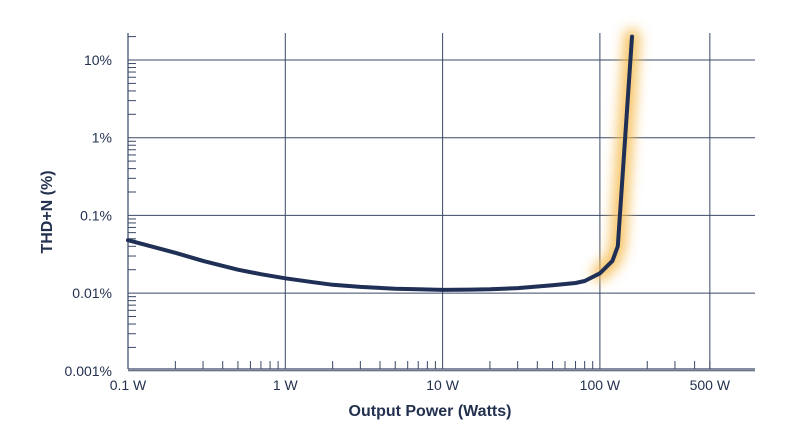 The image size is (800, 447). What do you see at coordinates (420, 385) in the screenshot?
I see `x-tick-labels: 0.1 W 1 W 10 W 100 W 500 W` at bounding box center [420, 385].